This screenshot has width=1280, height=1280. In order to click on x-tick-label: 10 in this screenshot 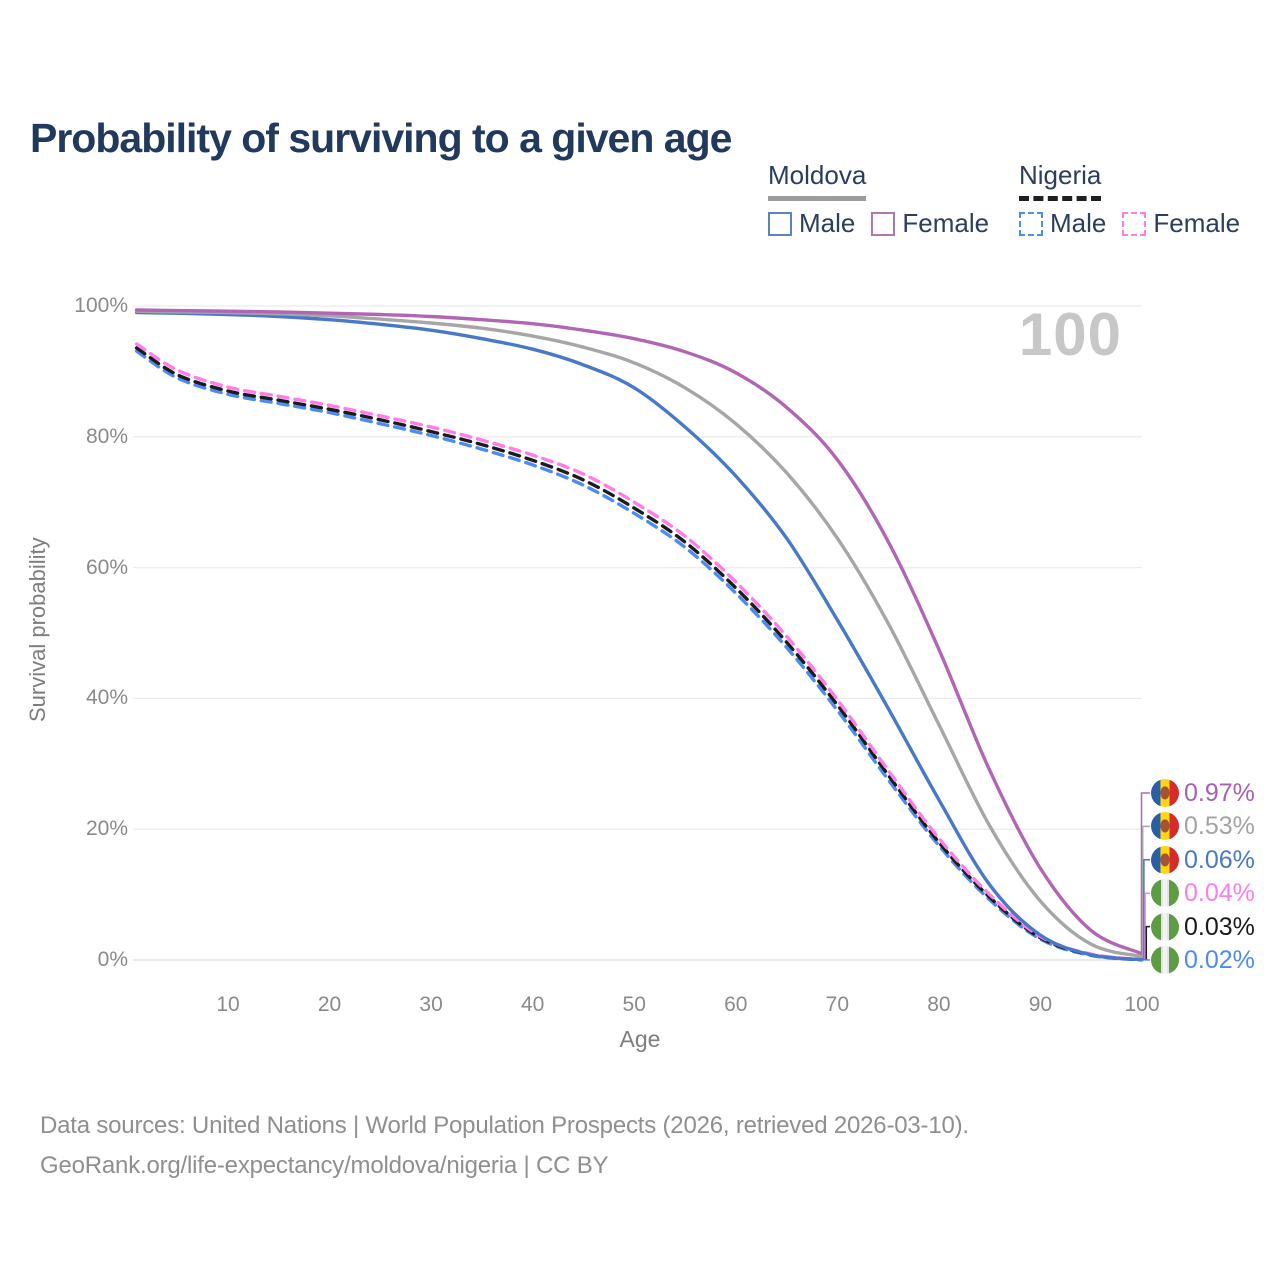, I will do `click(228, 1004)`.